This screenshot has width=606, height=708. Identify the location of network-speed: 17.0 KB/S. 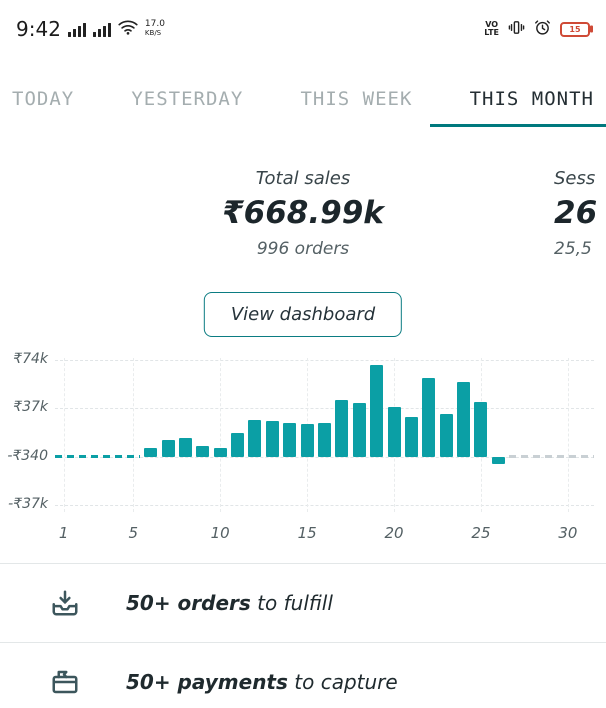
(155, 29).